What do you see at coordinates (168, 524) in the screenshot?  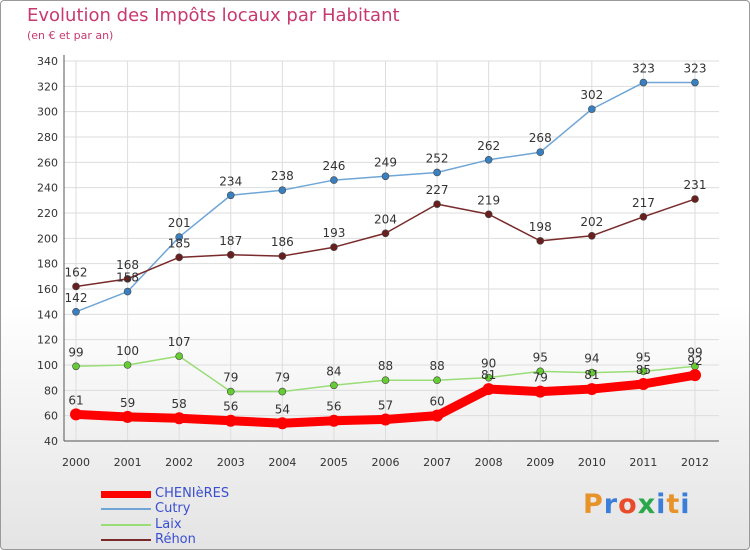 I see `legend-label: Laix` at bounding box center [168, 524].